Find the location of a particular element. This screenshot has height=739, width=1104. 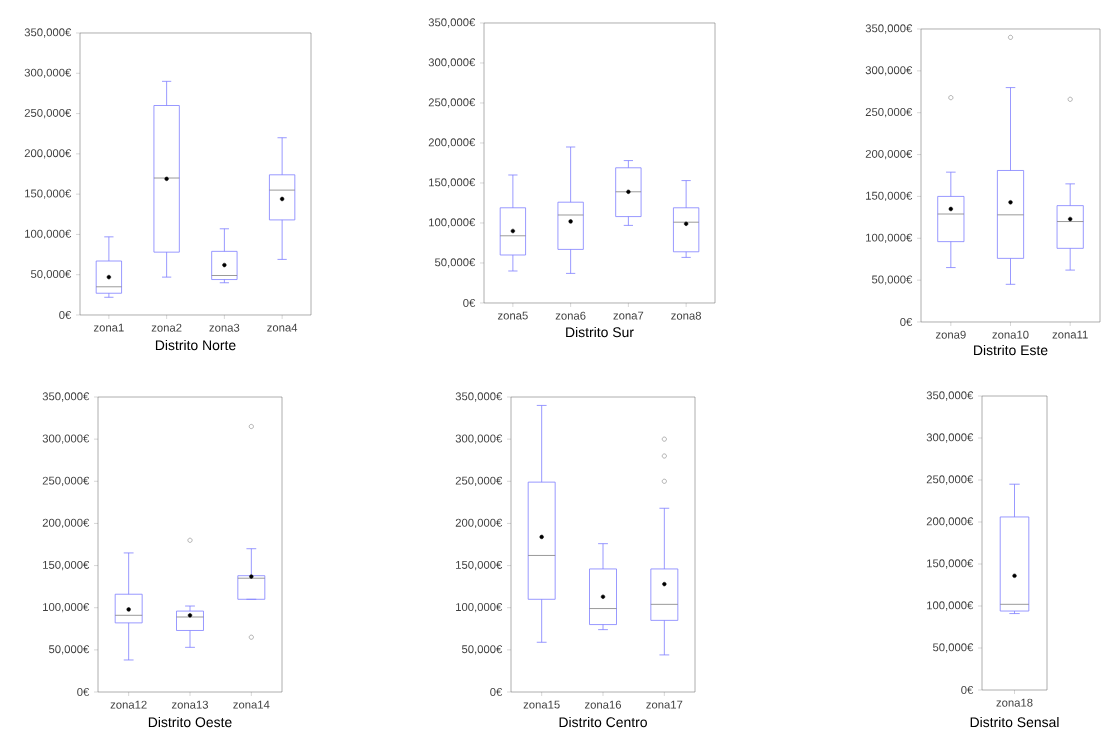

text: Distrito Sensal is located at coordinates (1014, 722).